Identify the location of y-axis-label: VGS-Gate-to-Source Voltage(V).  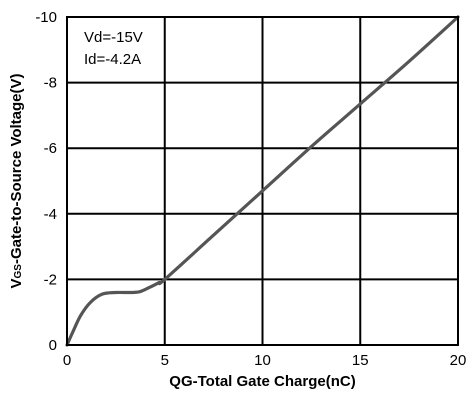
(16, 180).